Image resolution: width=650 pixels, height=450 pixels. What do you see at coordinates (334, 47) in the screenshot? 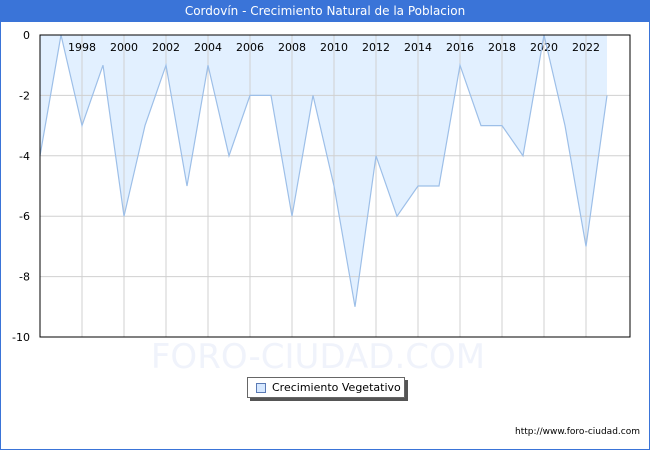
I see `x-tick-label: 2010` at bounding box center [334, 47].